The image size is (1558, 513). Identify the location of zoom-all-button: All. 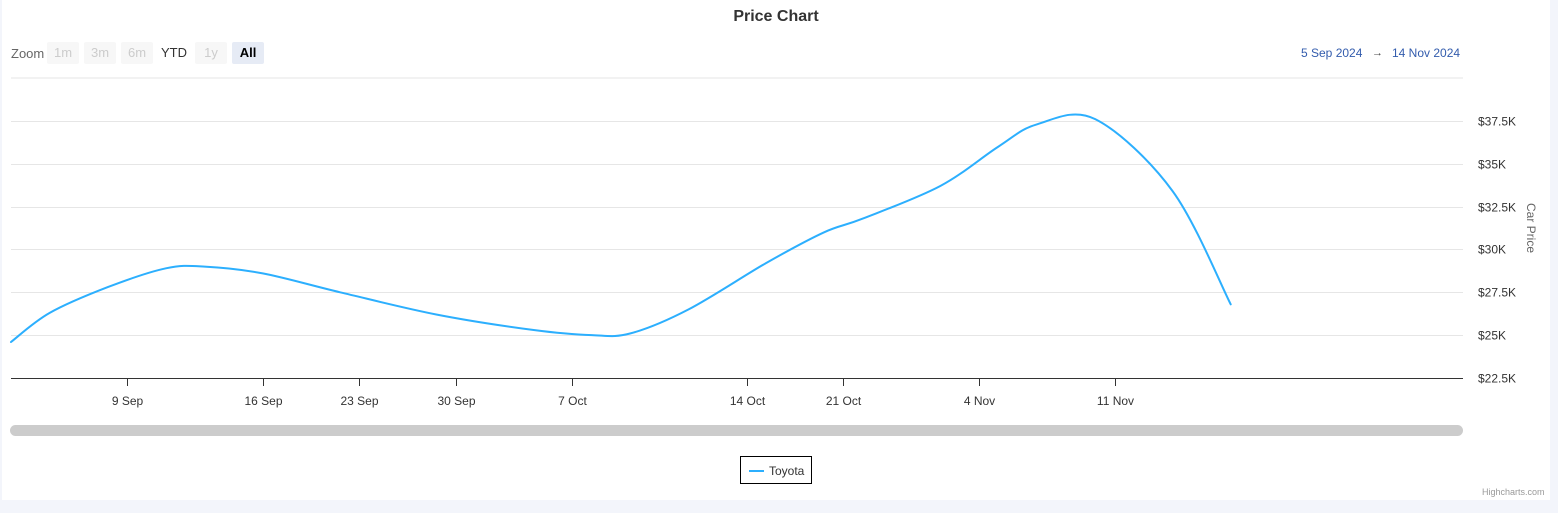
(248, 53).